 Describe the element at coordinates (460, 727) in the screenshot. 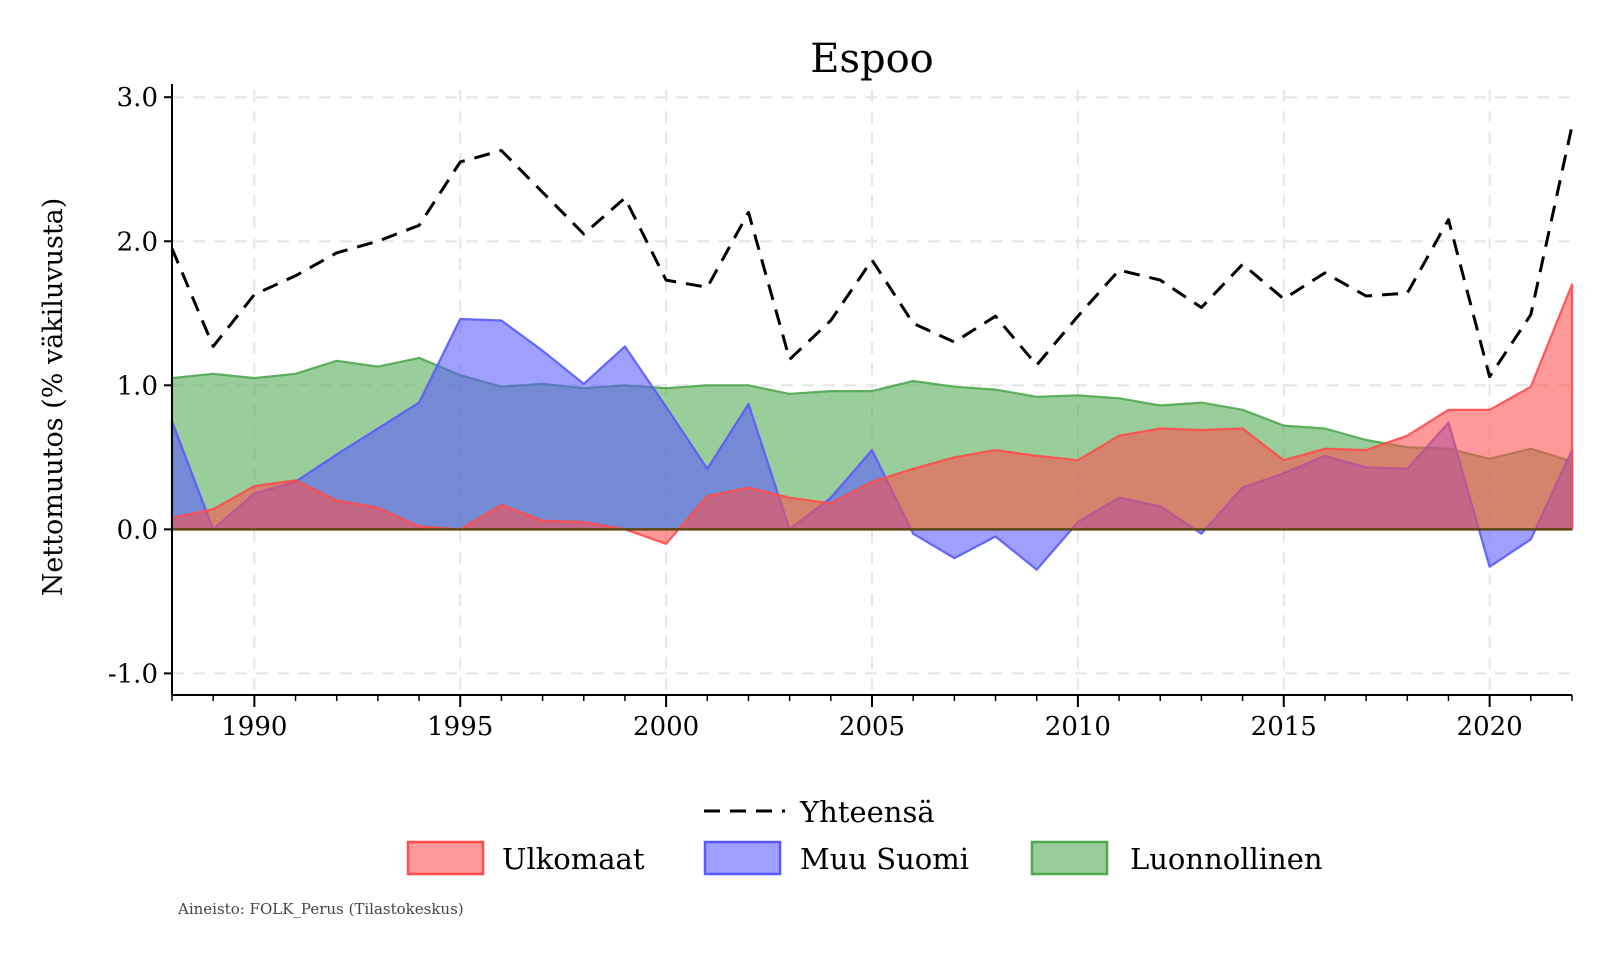

I see `x-tick-label: 1995` at that location.